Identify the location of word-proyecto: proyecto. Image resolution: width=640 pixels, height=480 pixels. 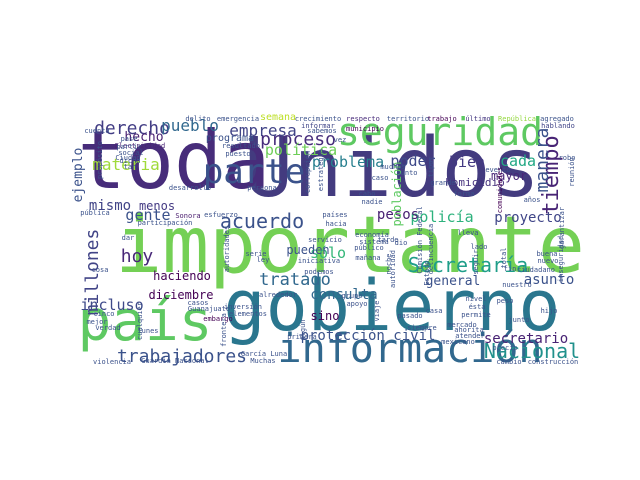
(527, 218).